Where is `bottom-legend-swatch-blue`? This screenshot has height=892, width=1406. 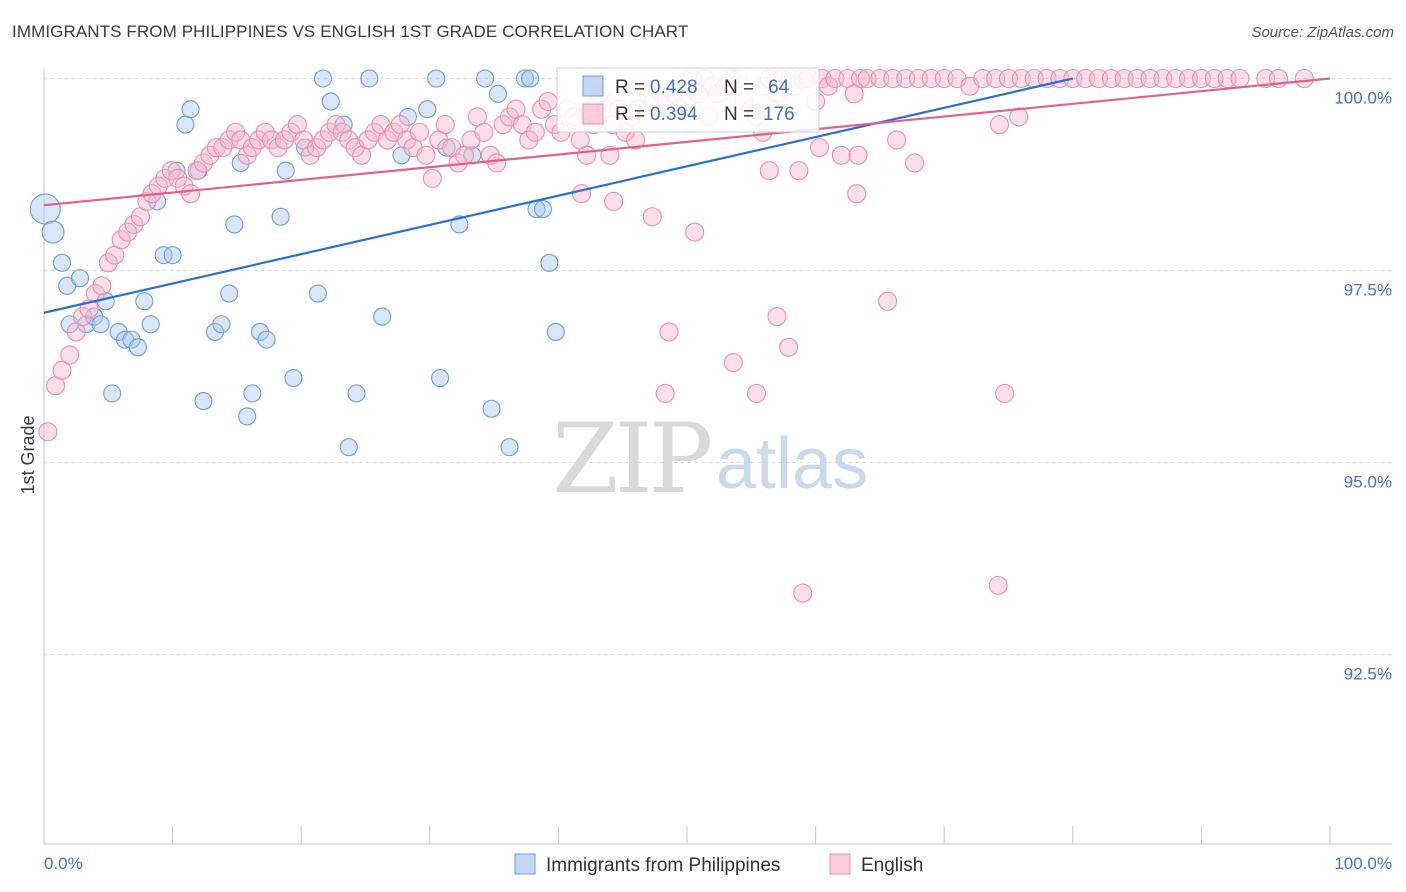 bottom-legend-swatch-blue is located at coordinates (525, 864).